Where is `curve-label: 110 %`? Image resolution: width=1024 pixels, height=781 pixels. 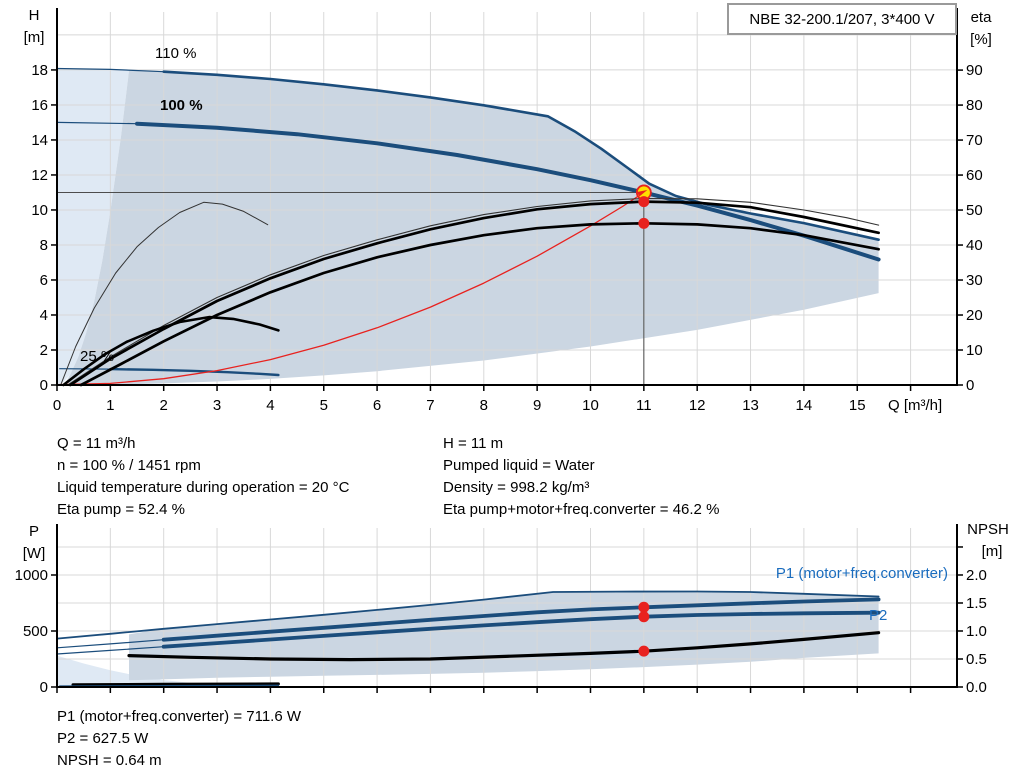 curve-label: 110 % is located at coordinates (175, 53).